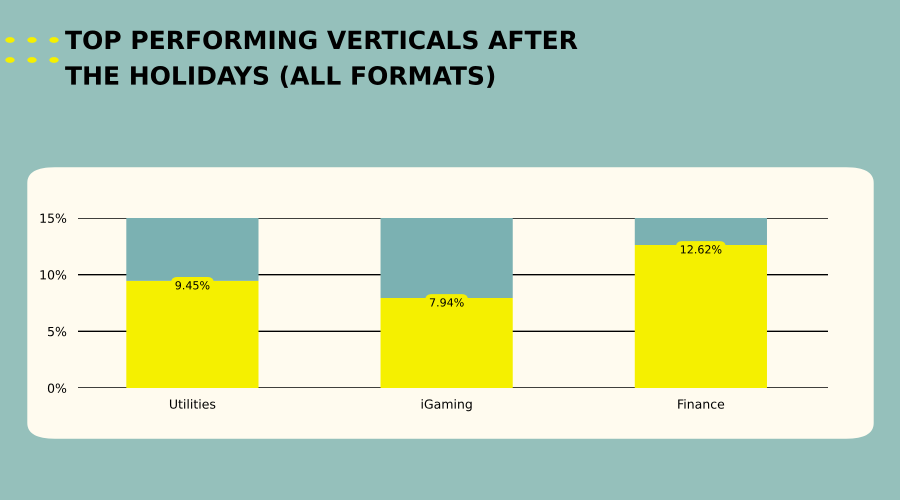 This screenshot has height=500, width=900. I want to click on x-tick-label: iGaming, so click(447, 405).